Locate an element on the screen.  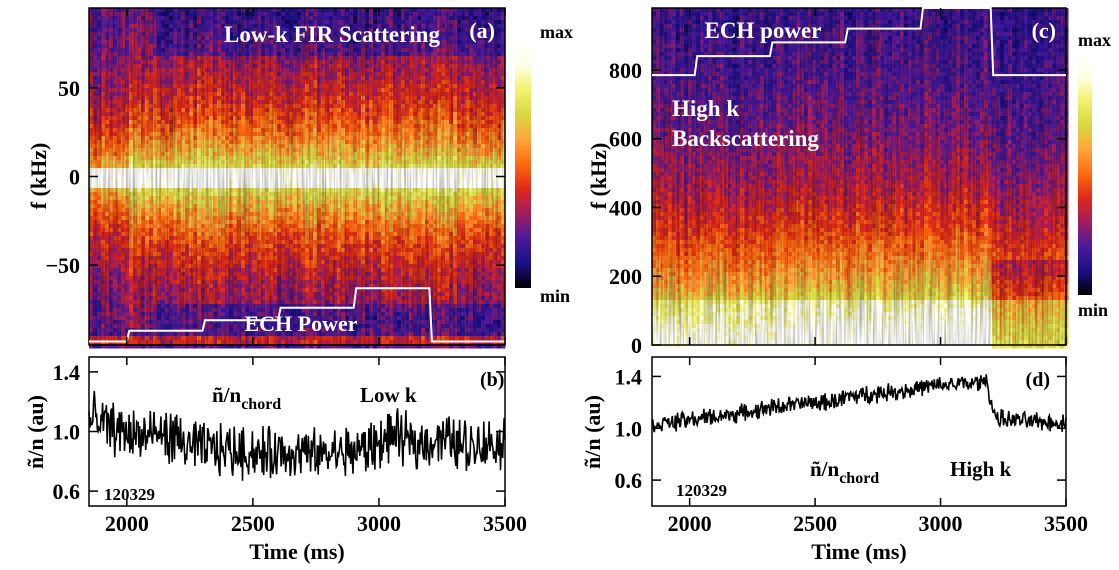
fluctuation-label-b: ñ/nchord is located at coordinates (246, 398).